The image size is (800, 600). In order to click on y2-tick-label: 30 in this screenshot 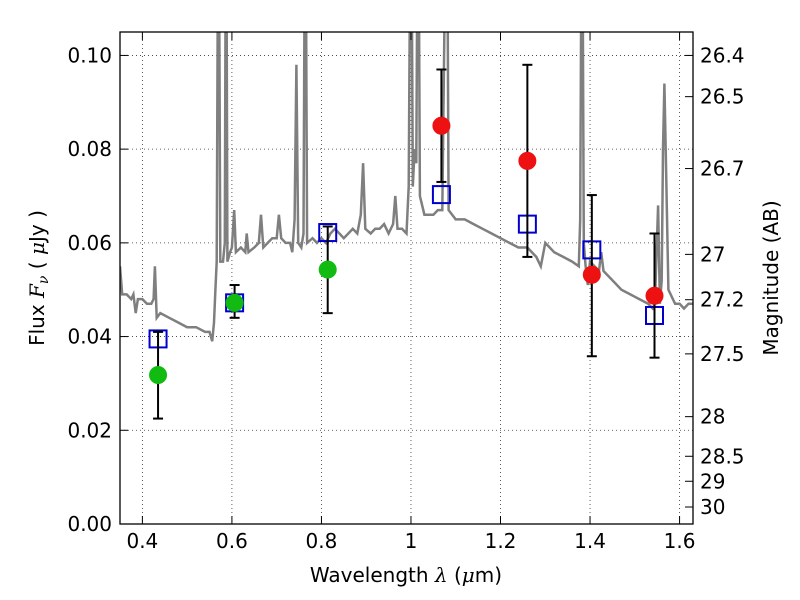, I will do `click(712, 507)`.